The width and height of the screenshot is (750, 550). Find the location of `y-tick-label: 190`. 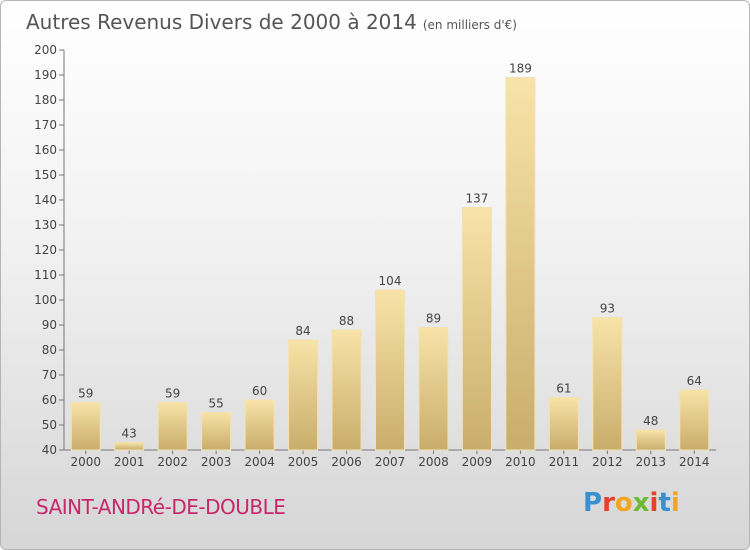

y-tick-label: 190 is located at coordinates (45, 75).